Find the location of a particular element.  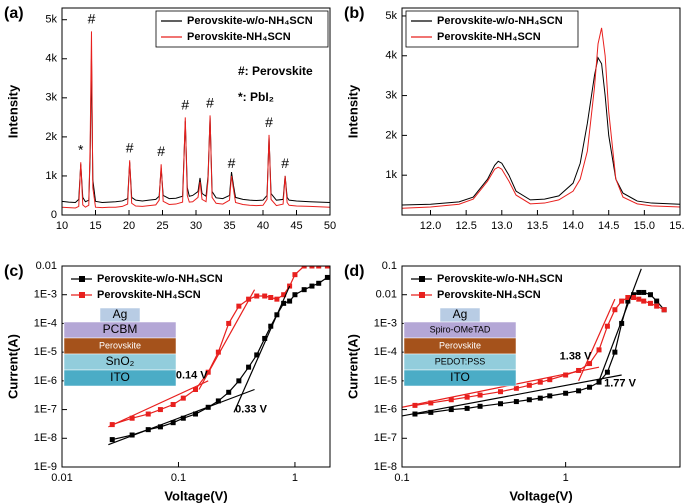

y-tick-label: 1E-6 is located at coordinates (385, 409).